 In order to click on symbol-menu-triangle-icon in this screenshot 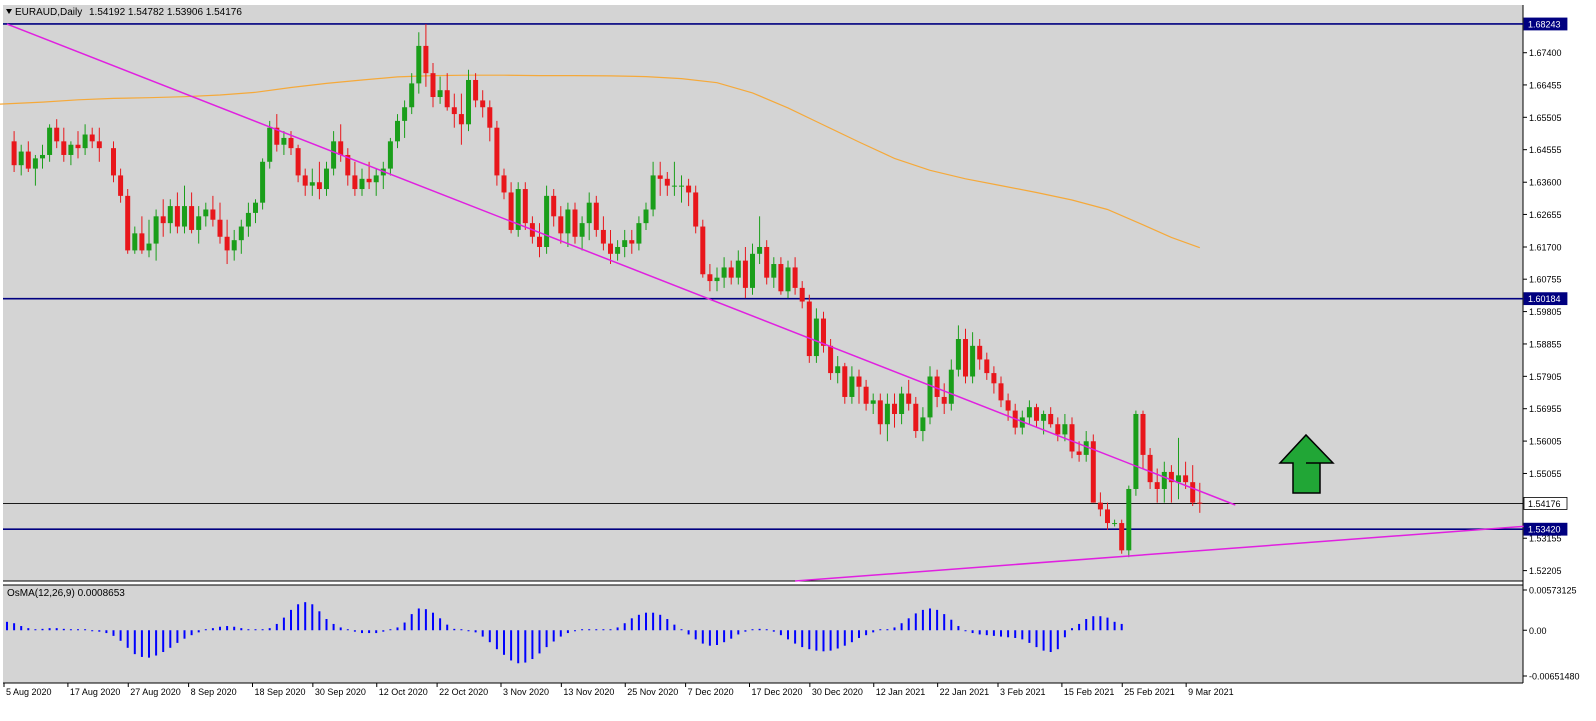, I will do `click(9, 11)`.